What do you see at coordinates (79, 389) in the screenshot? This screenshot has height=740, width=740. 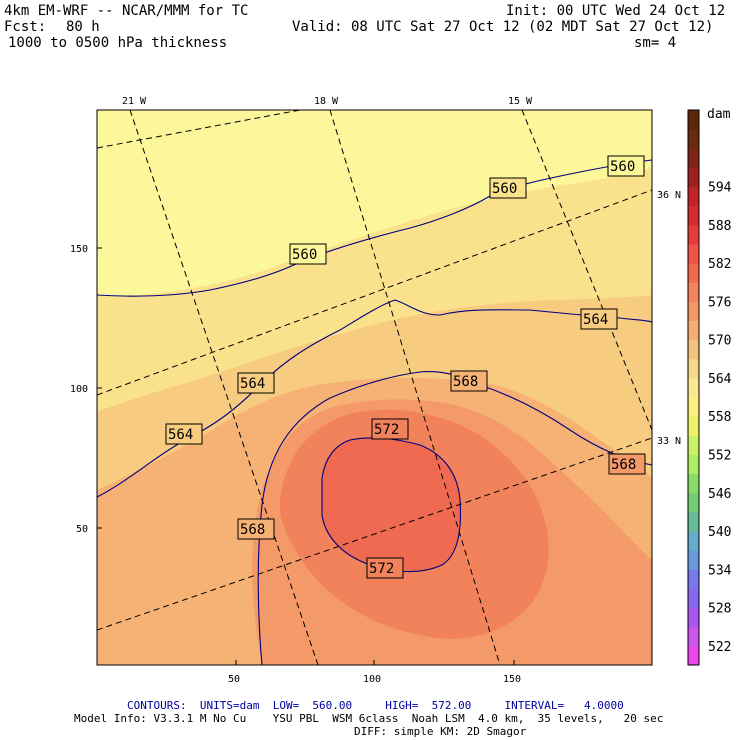 I see `y-tick-100: 100` at bounding box center [79, 389].